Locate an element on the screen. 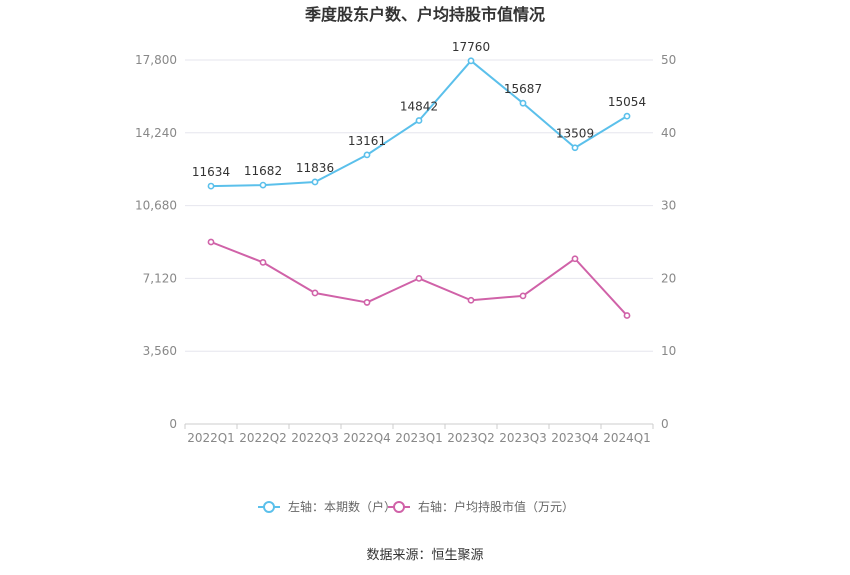 The image size is (850, 575). x-tick-label: 2023Q1 is located at coordinates (419, 438).